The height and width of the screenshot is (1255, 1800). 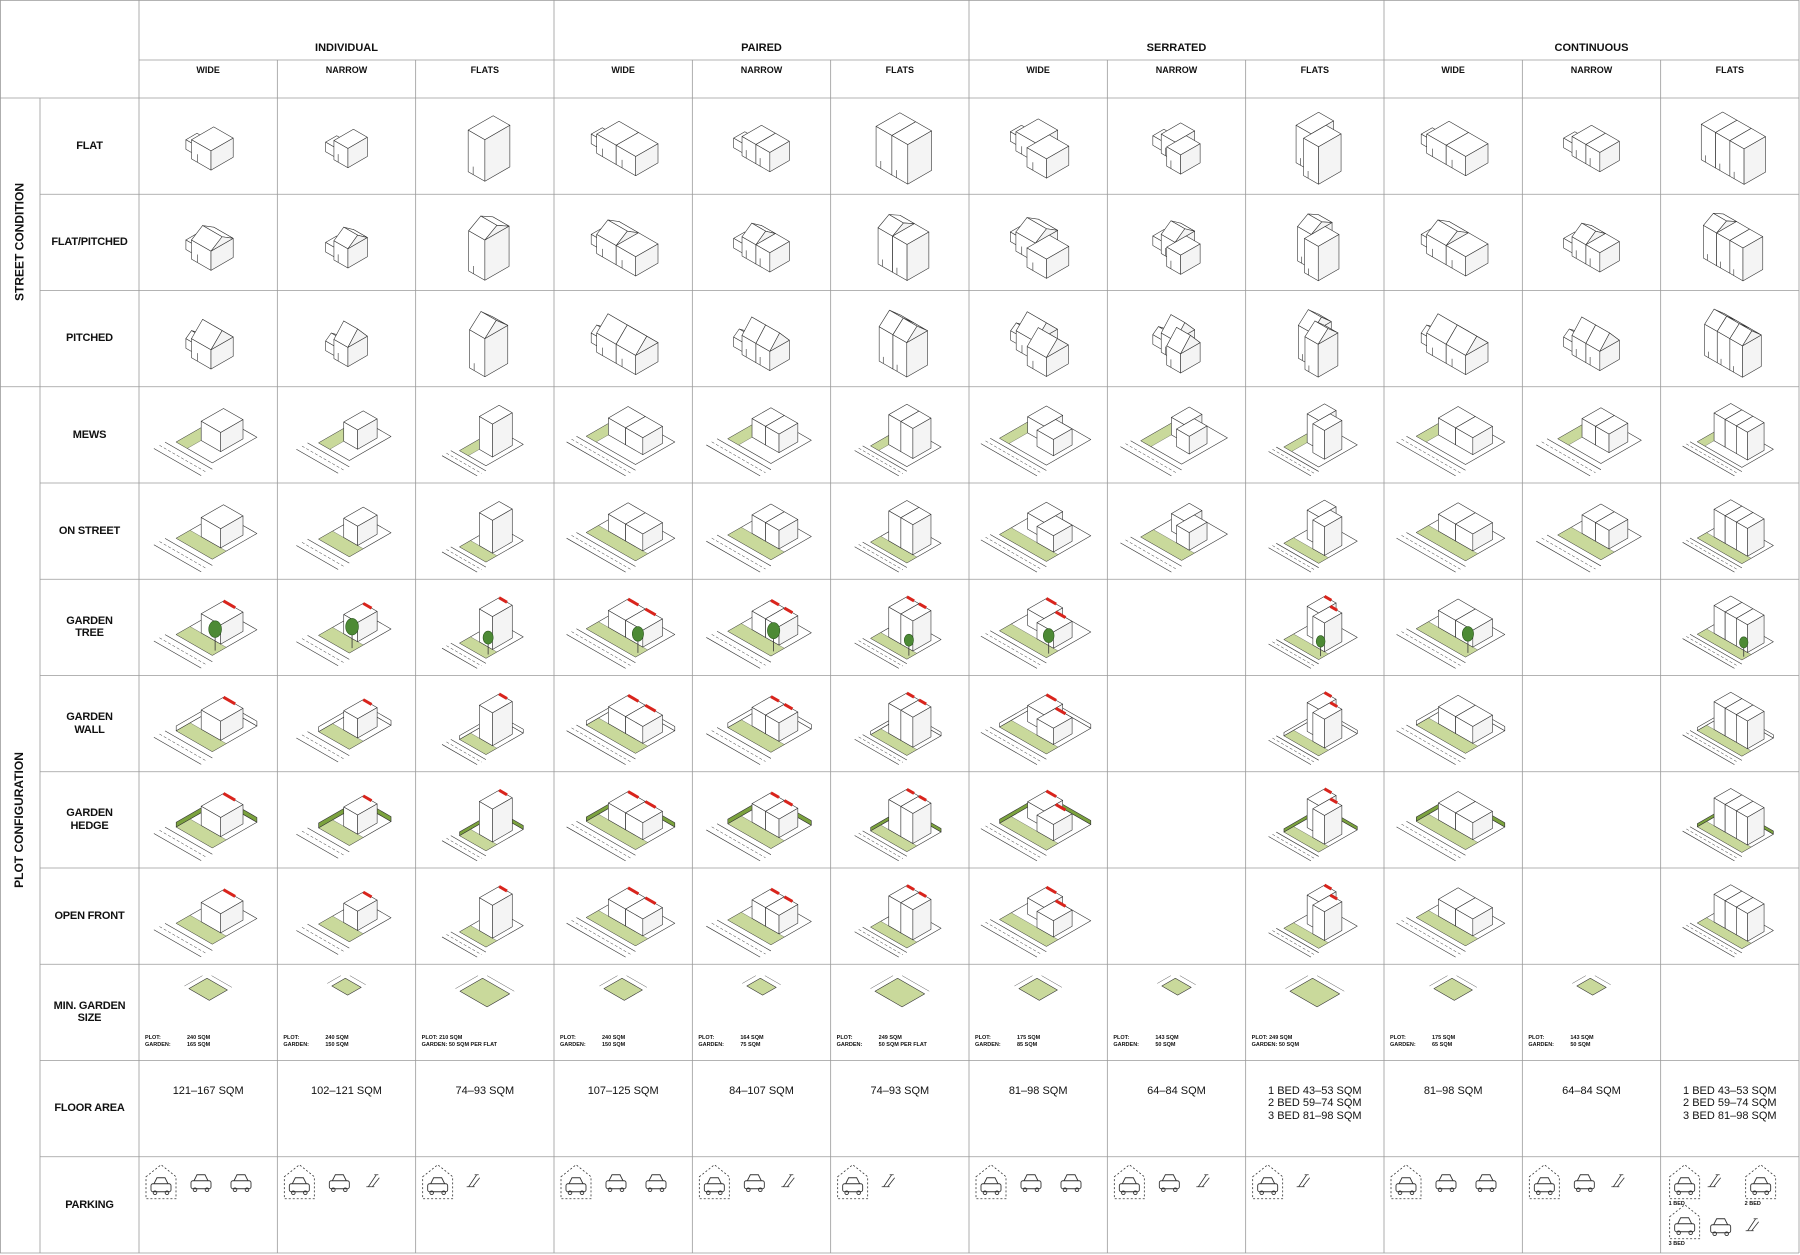 I want to click on garden-size-value: 175 SQM, so click(x=1029, y=1037).